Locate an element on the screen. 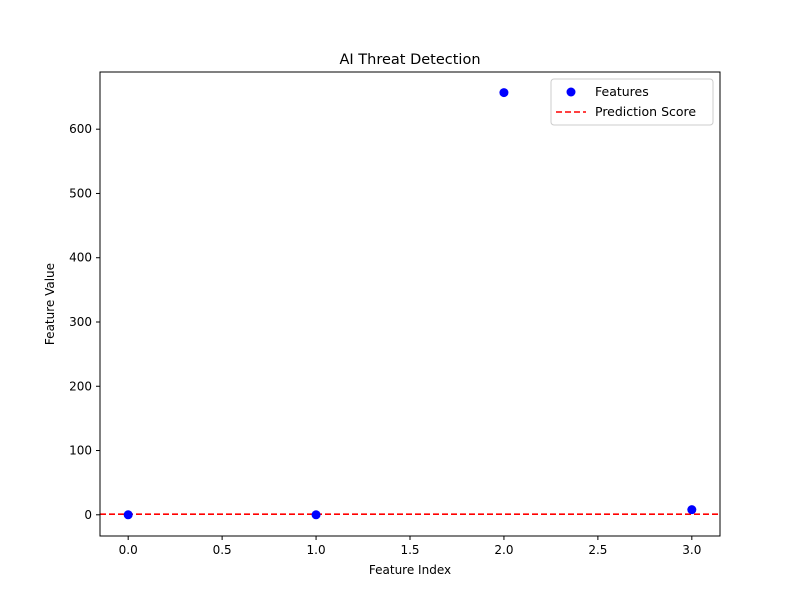 The height and width of the screenshot is (600, 800). x-tick-label: 1.5 is located at coordinates (409, 550).